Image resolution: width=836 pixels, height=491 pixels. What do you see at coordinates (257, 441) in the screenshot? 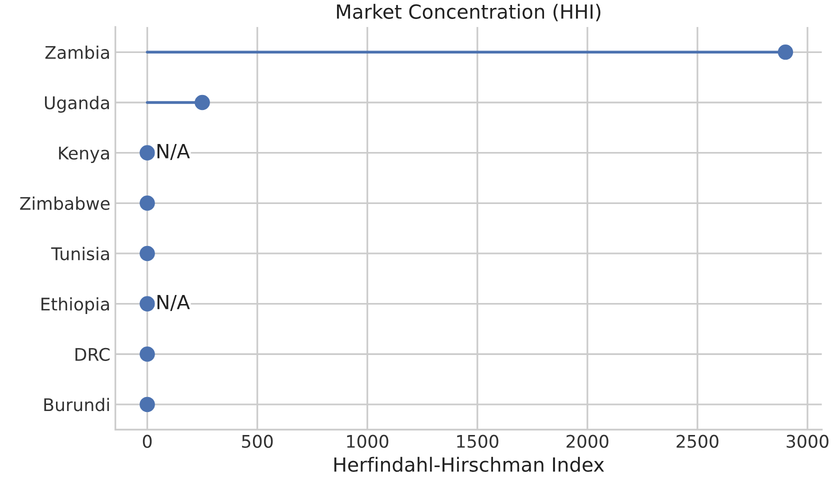
I see `x-tick-label: 500` at bounding box center [257, 441].